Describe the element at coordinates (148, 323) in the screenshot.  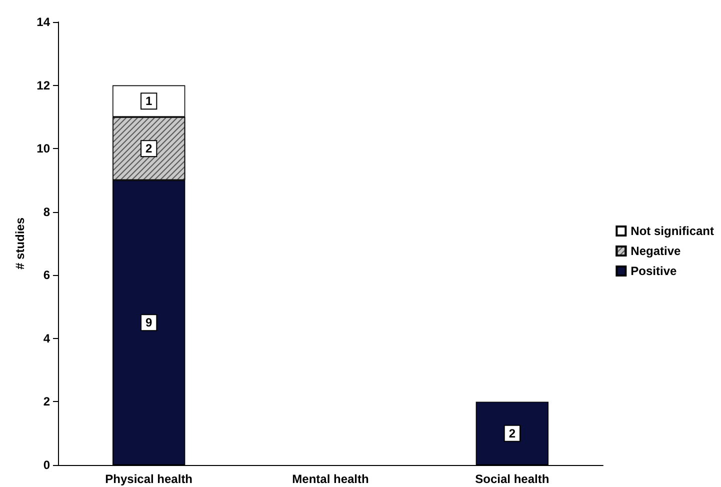
I see `data-label: 9` at that location.